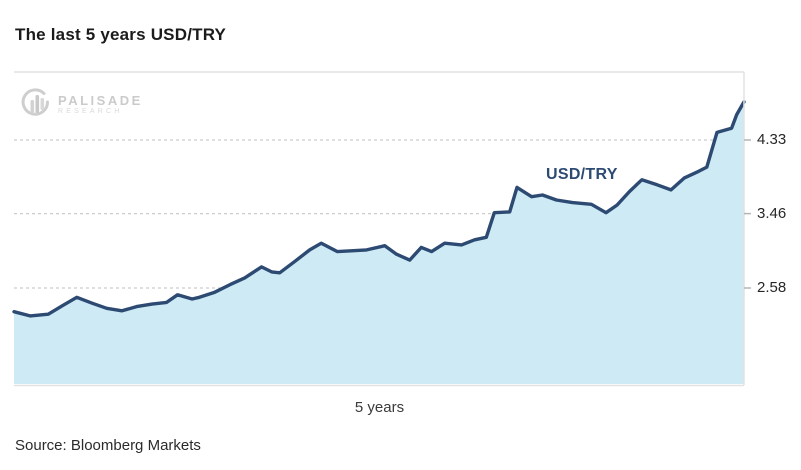 This screenshot has height=470, width=801. Describe the element at coordinates (772, 213) in the screenshot. I see `y-axis-tick-label: 3.46` at that location.